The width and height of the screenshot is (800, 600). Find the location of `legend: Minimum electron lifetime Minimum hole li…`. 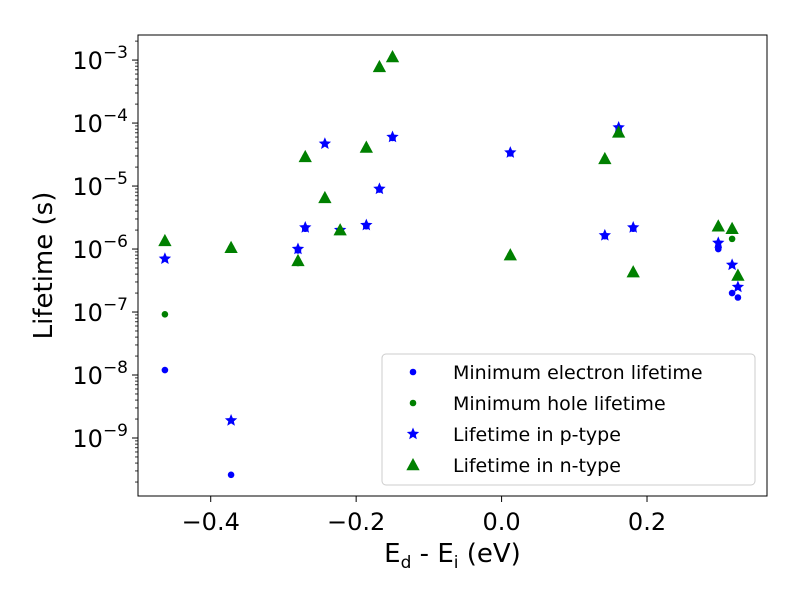

legend: Minimum electron lifetime Minimum hole li… is located at coordinates (568, 419).